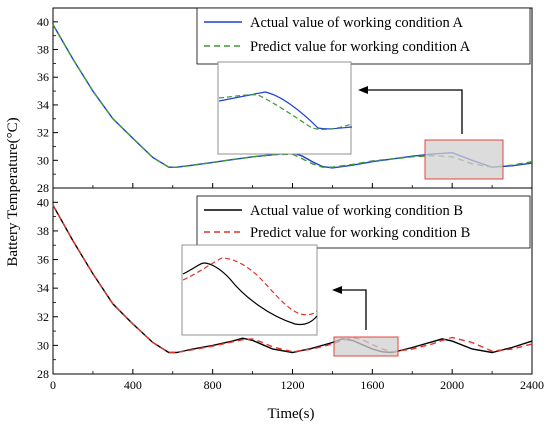 The width and height of the screenshot is (550, 426). What do you see at coordinates (452, 385) in the screenshot?
I see `x-tick-label-5: 2000` at bounding box center [452, 385].